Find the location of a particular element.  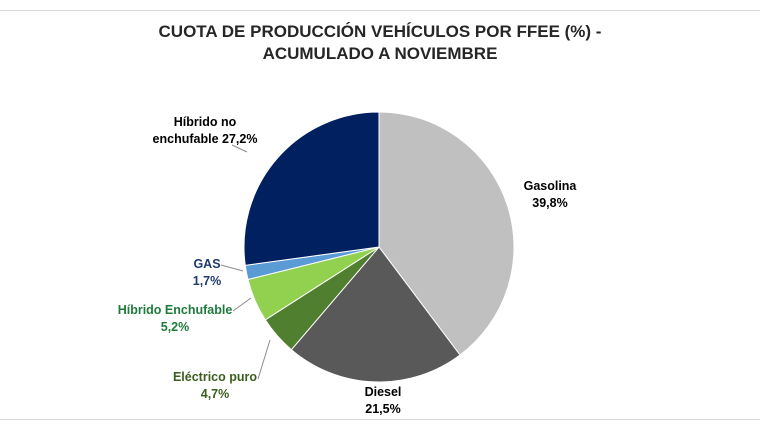

data-label-line: Gasolina is located at coordinates (551, 186).